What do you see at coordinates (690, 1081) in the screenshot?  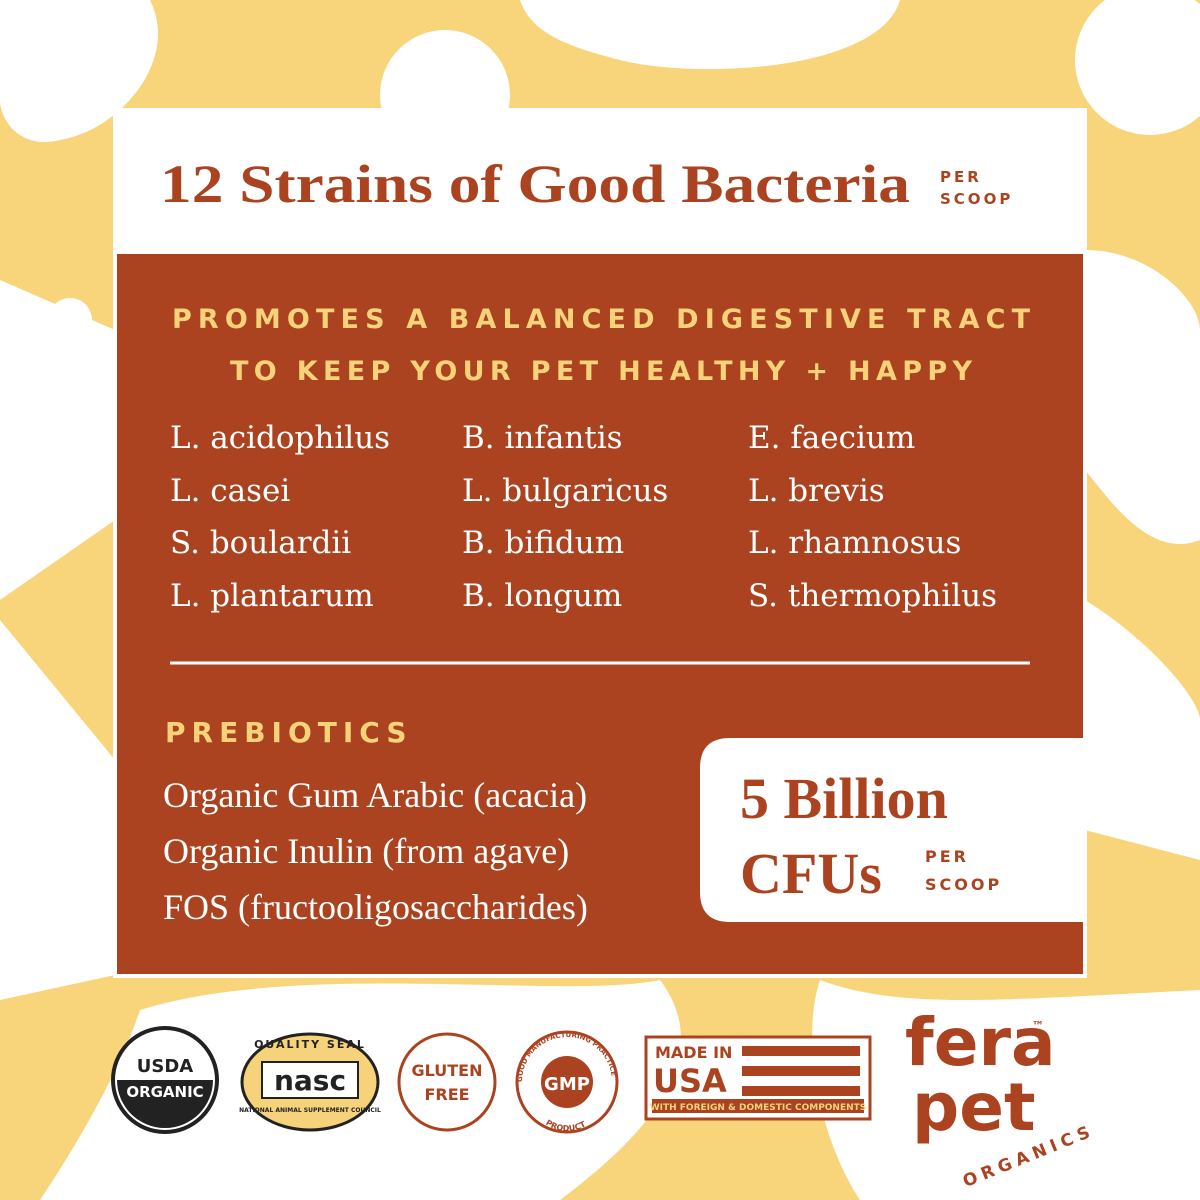 I see `usa-text: USA` at bounding box center [690, 1081].